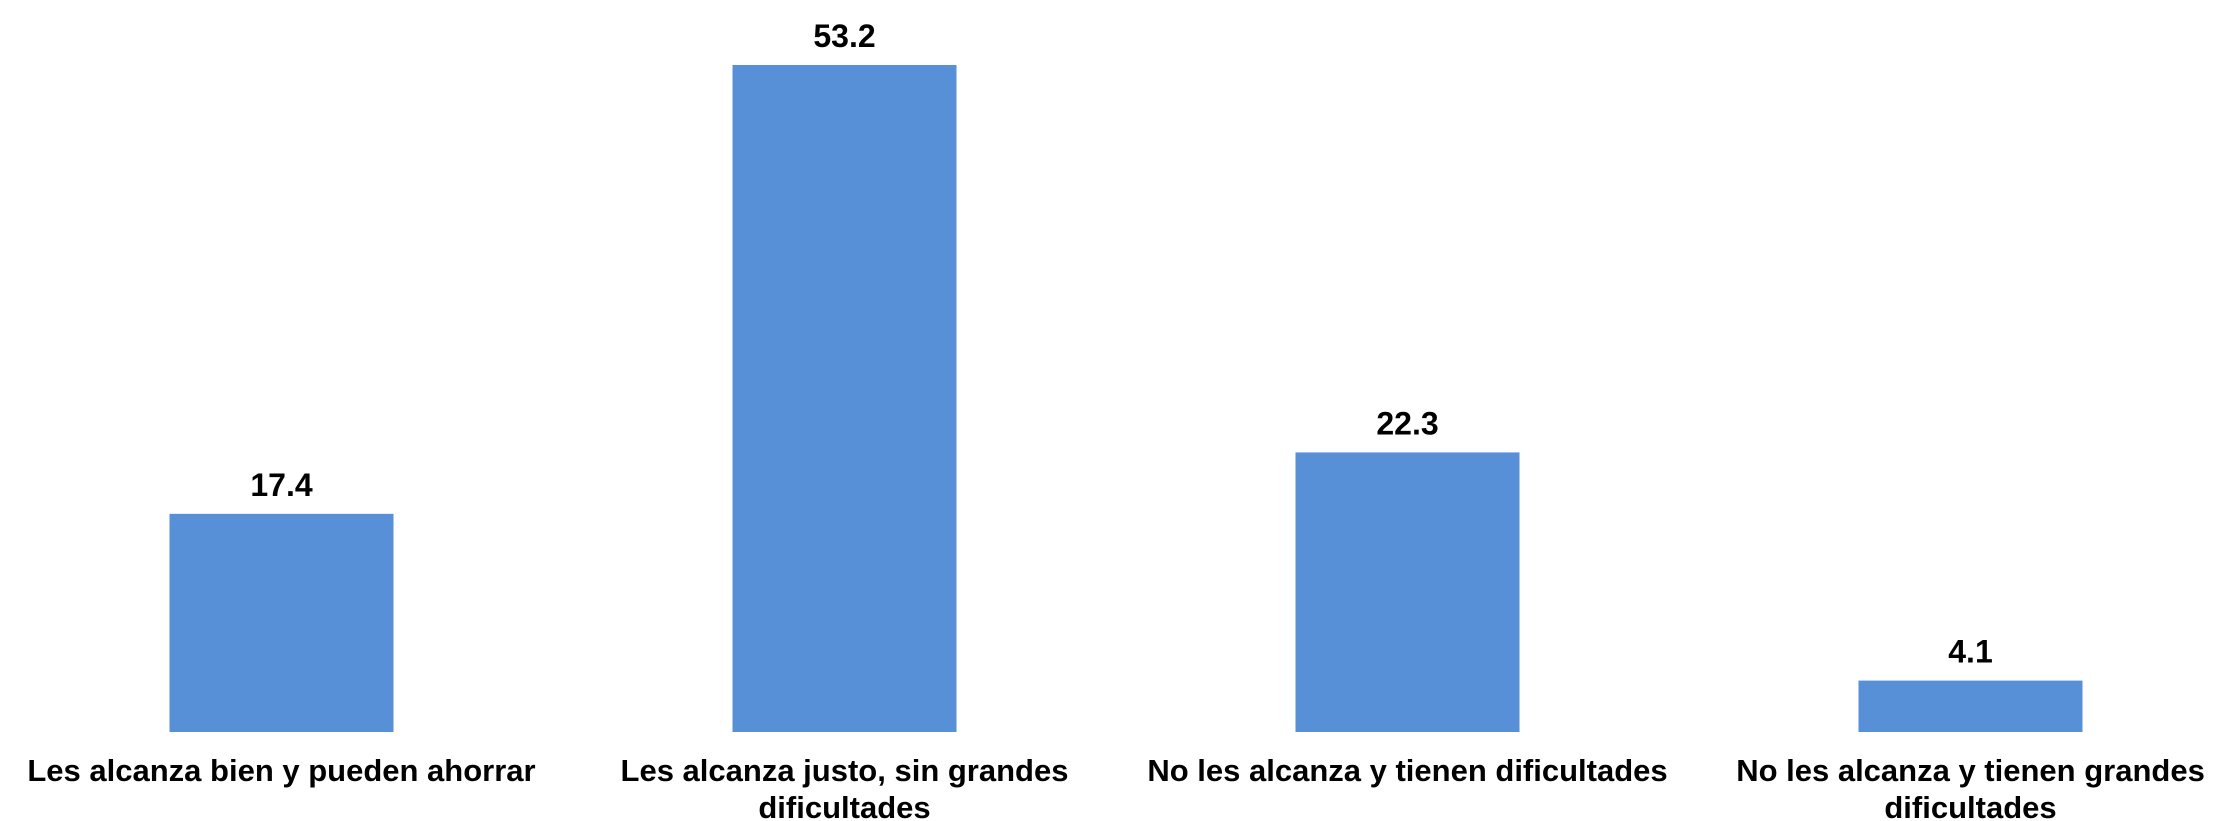 This screenshot has width=2240, height=821. I want to click on value-label-3: 22.3, so click(1407, 423).